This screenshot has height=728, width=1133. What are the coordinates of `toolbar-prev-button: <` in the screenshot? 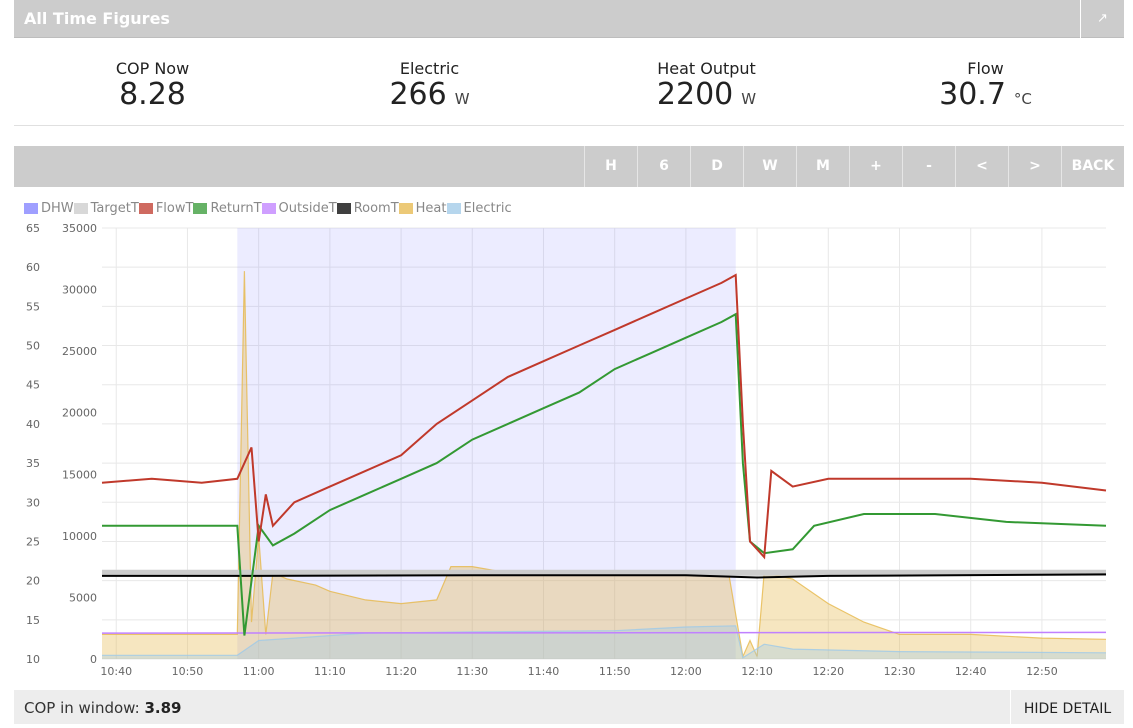 It's located at (981, 166).